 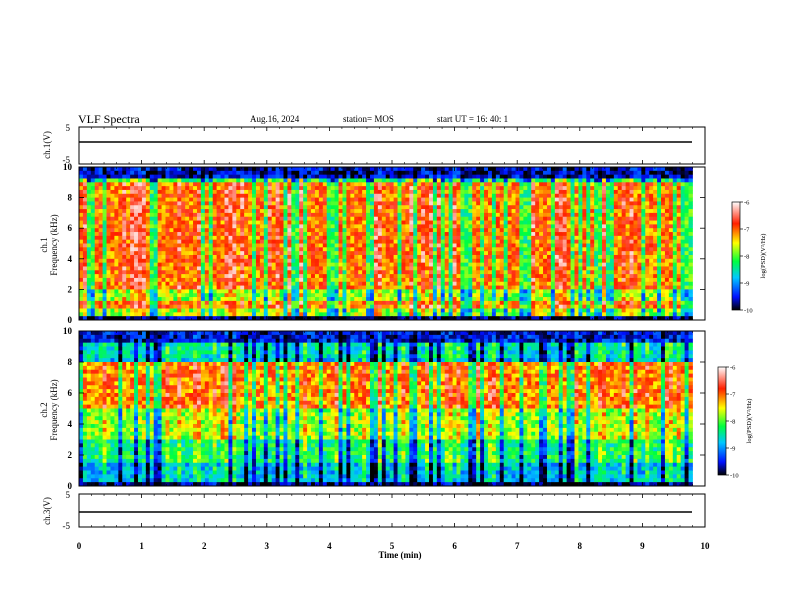 I want to click on station-label: station= MOS, so click(x=368, y=119).